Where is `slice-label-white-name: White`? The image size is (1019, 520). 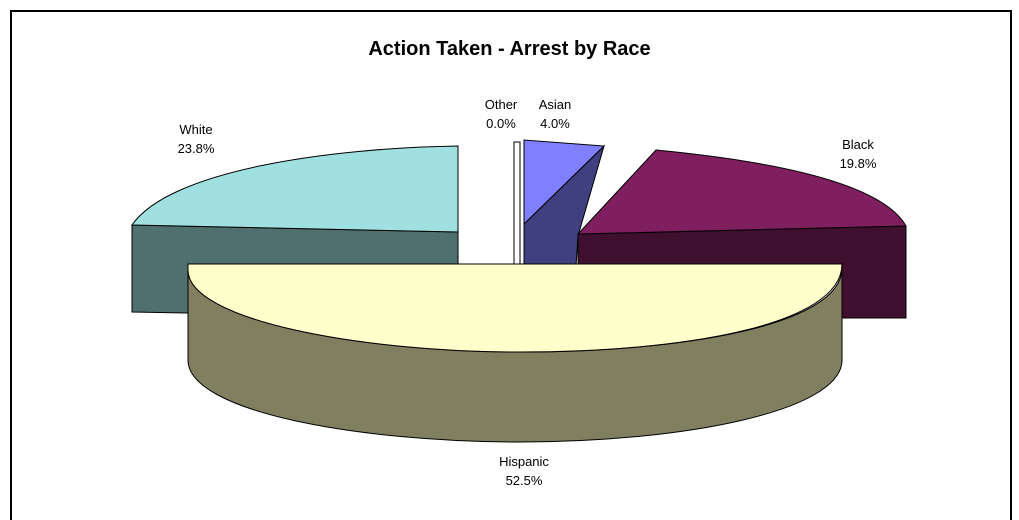 slice-label-white-name: White is located at coordinates (196, 129).